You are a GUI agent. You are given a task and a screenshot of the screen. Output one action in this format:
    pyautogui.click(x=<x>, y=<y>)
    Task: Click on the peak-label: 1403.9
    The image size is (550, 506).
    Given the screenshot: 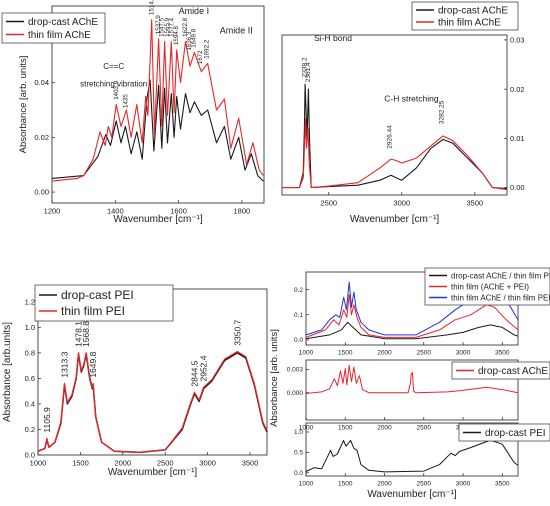 What is the action you would take?
    pyautogui.click(x=116, y=89)
    